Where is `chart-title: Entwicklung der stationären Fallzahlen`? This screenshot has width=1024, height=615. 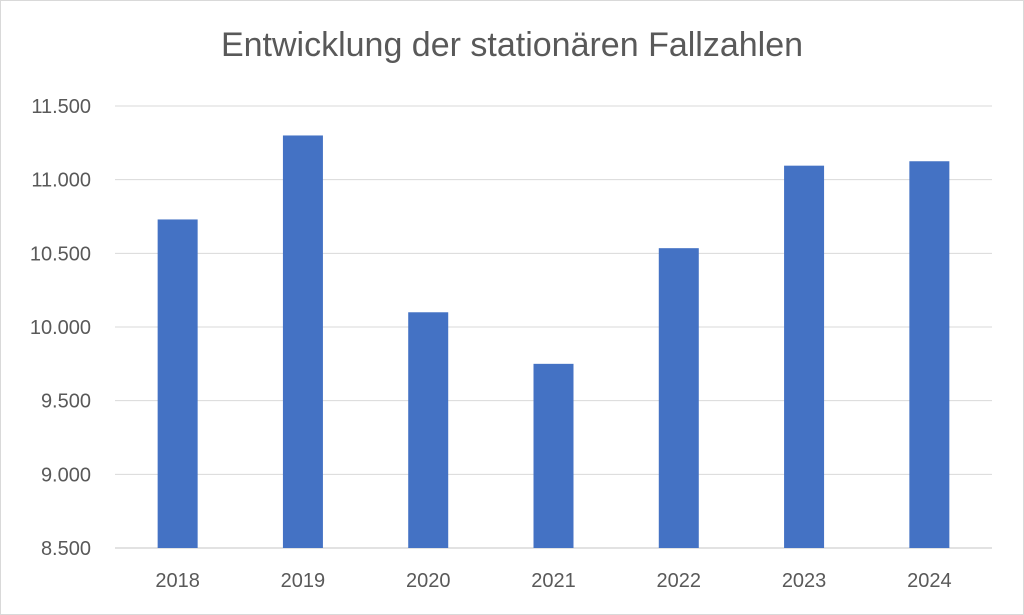 chart-title: Entwicklung der stationären Fallzahlen is located at coordinates (512, 45).